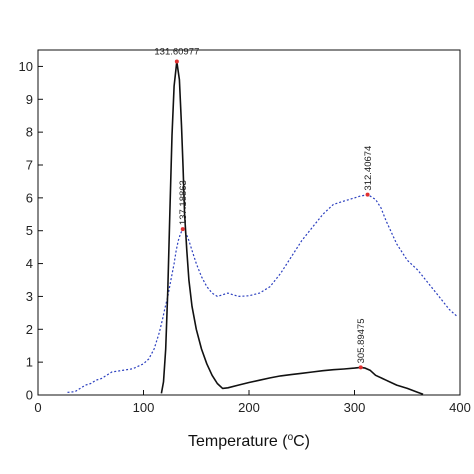 The image size is (474, 474). What do you see at coordinates (29, 296) in the screenshot?
I see `y-tick-label: 3` at bounding box center [29, 296].